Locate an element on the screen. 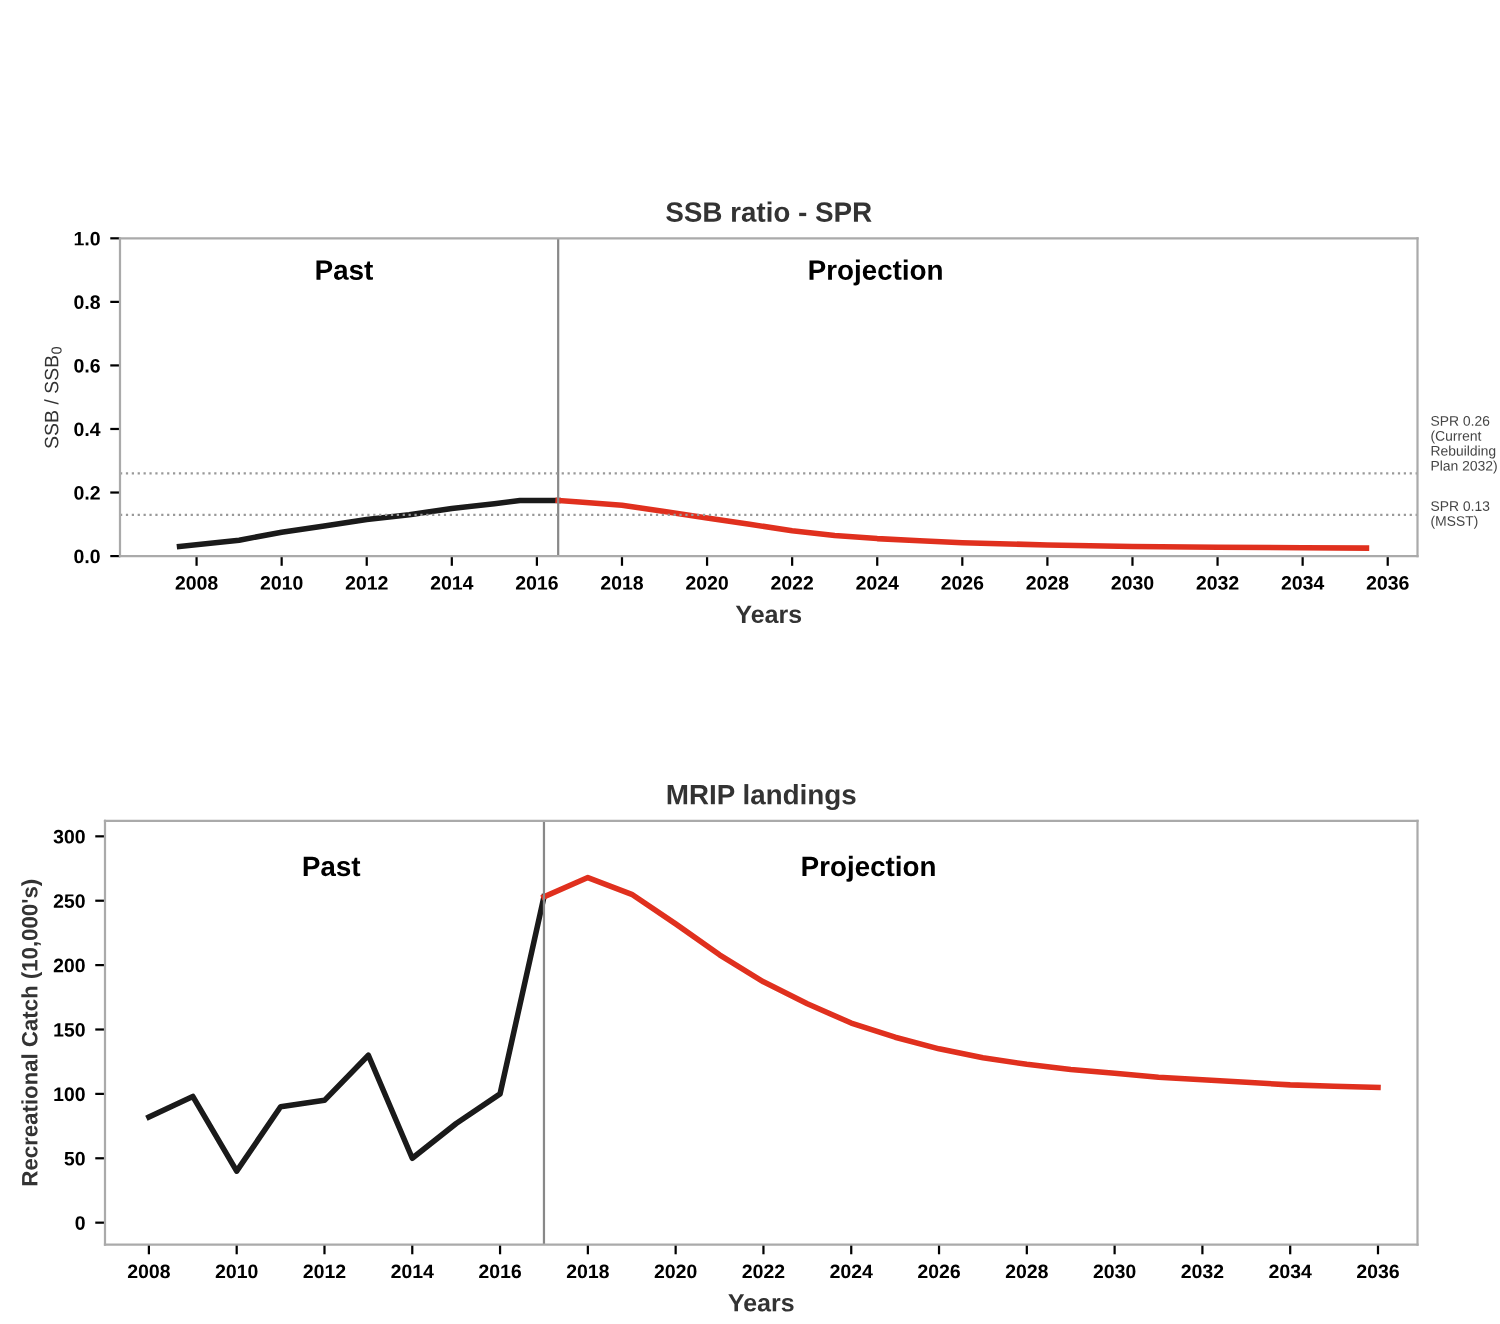 The width and height of the screenshot is (1500, 1324). y-tick-label: 0.0 is located at coordinates (87, 556).